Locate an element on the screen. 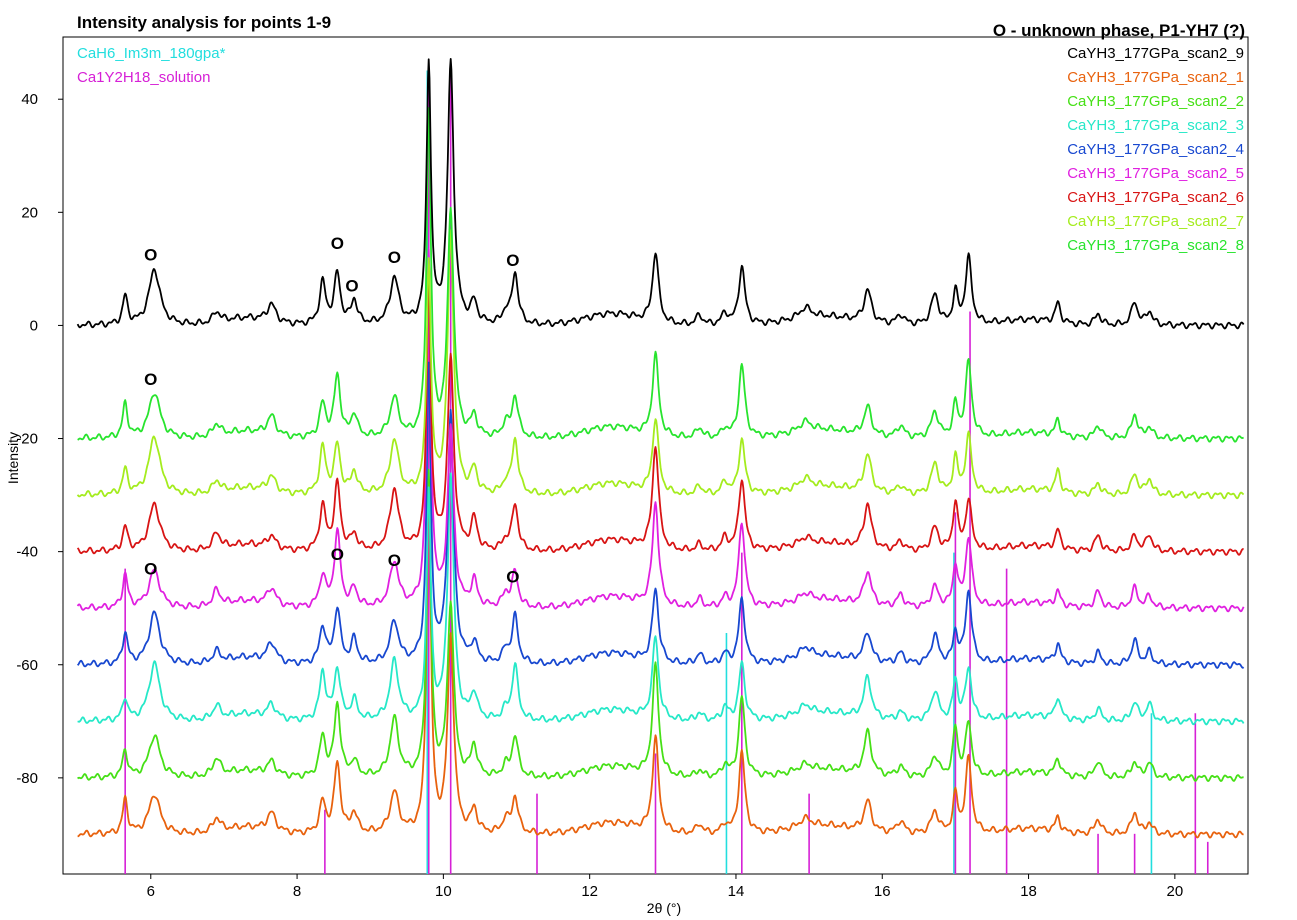 The image size is (1297, 920). y-tick-label: -60 is located at coordinates (27, 665).